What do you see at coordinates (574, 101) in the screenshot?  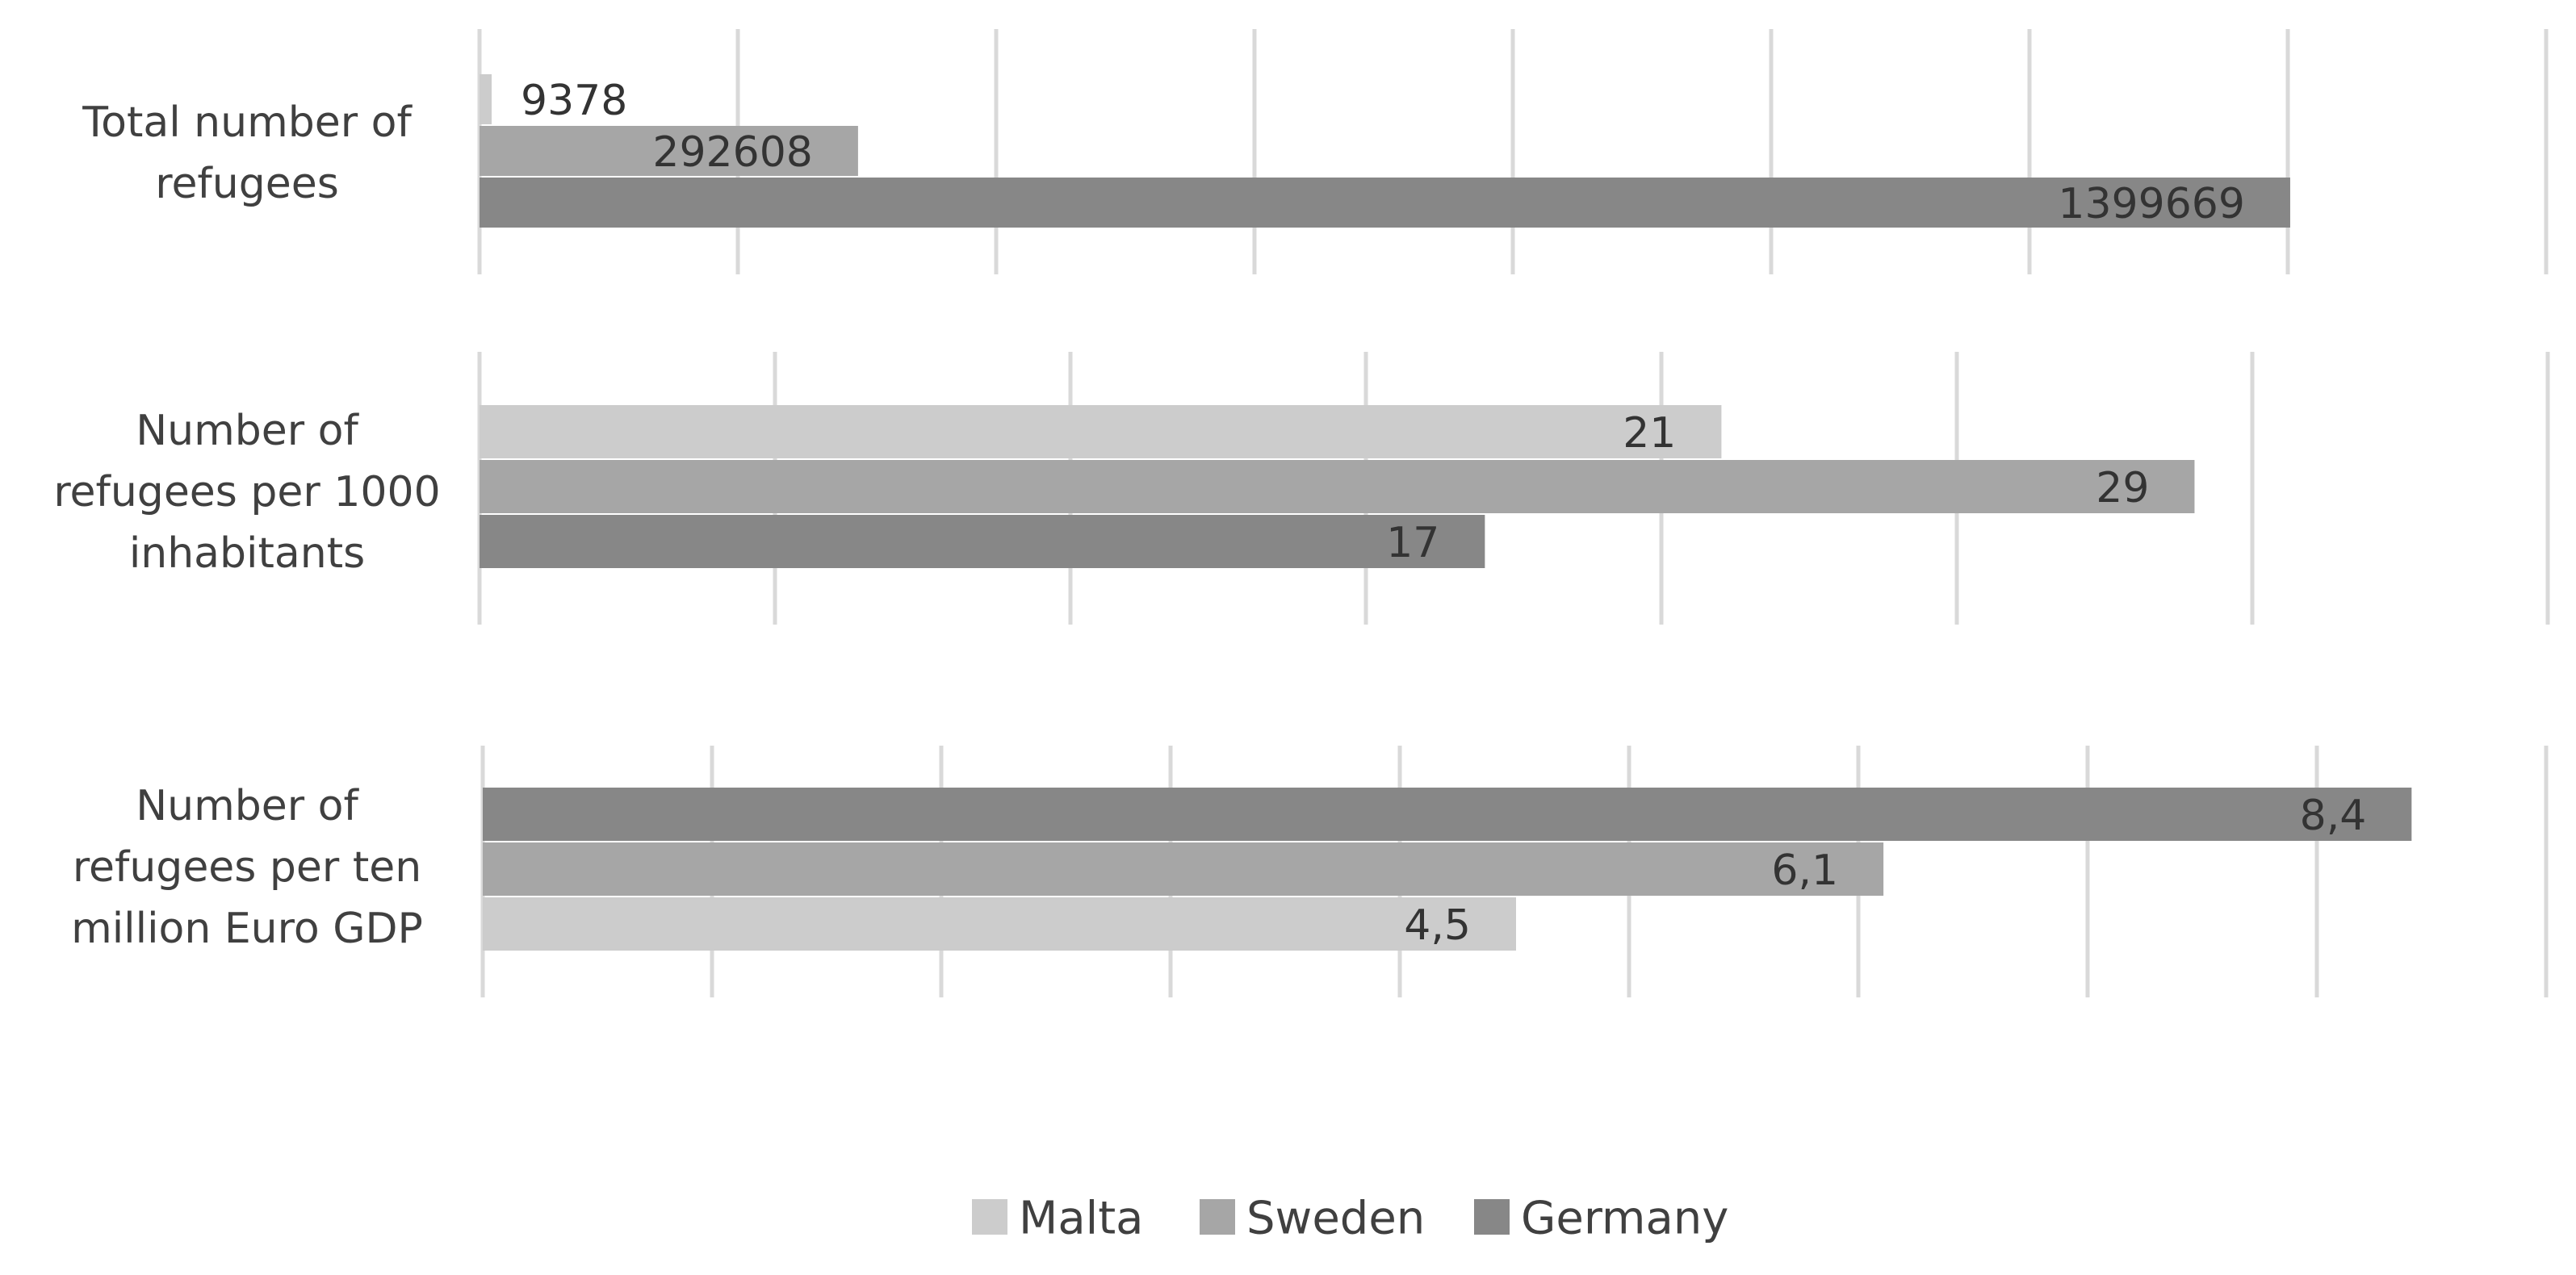 I see `data-label: 9378` at bounding box center [574, 101].